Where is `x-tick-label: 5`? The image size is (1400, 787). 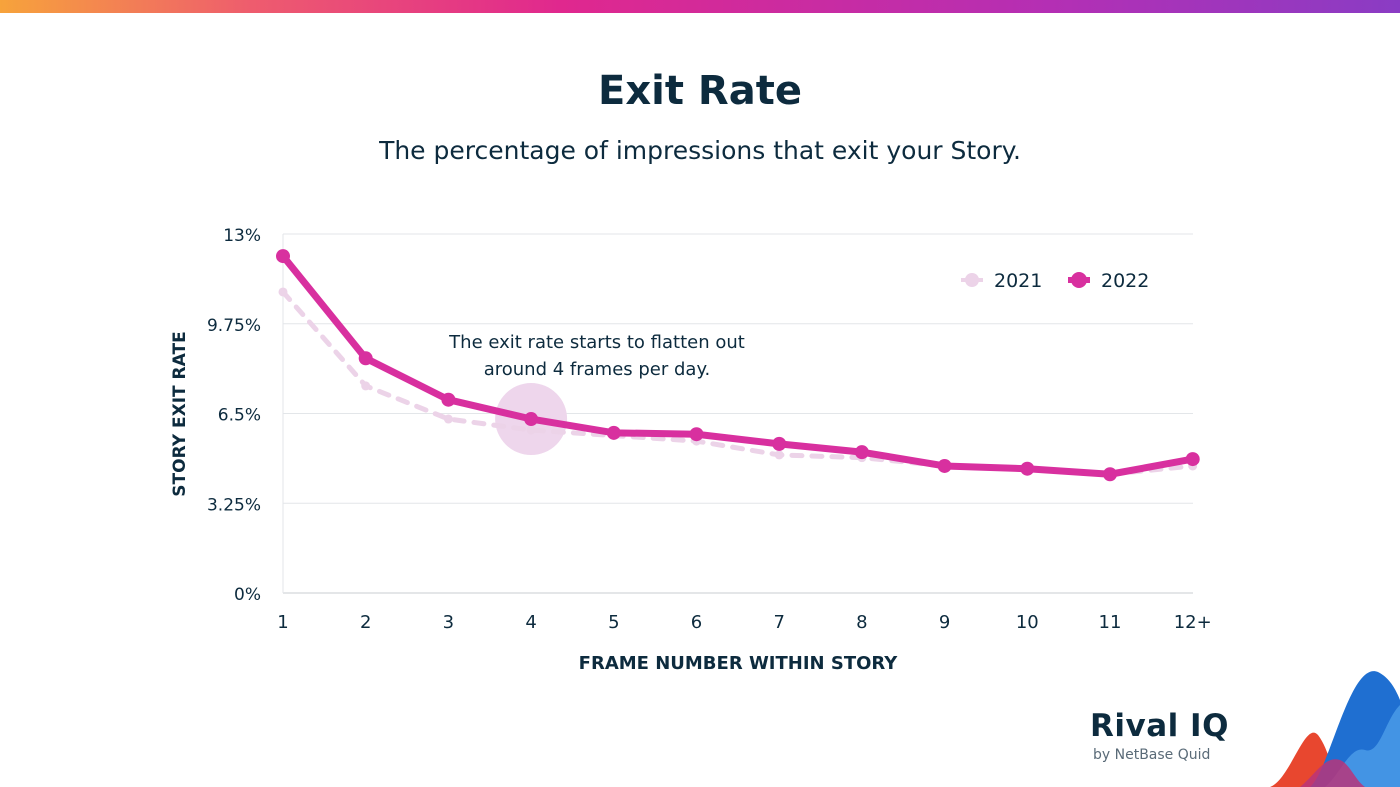 x-tick-label: 5 is located at coordinates (613, 622).